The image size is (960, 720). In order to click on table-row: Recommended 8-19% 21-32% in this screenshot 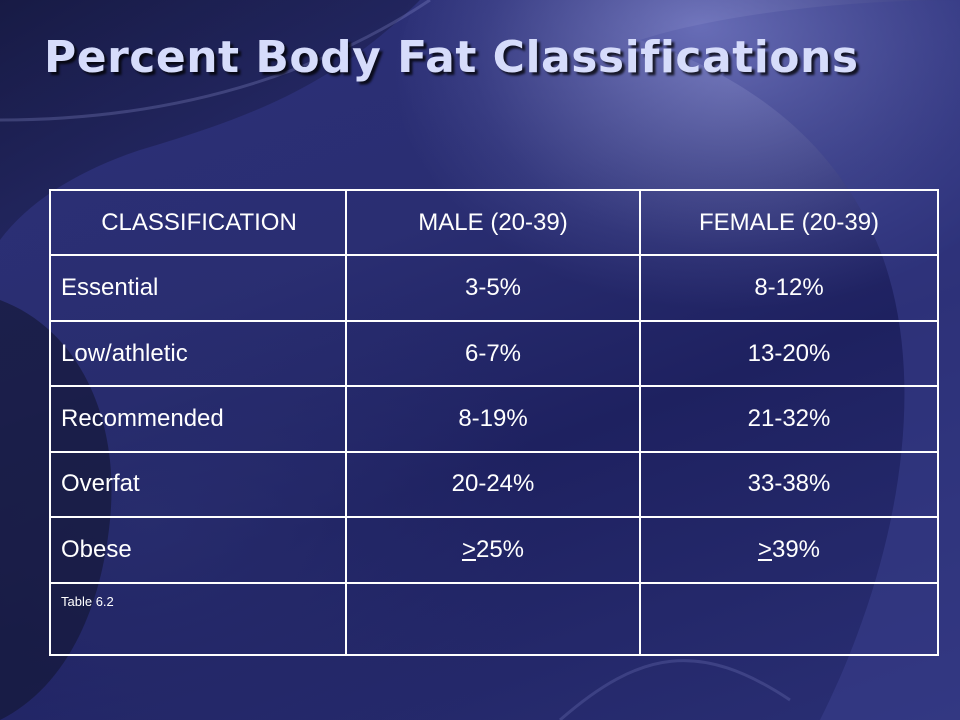, I will do `click(494, 419)`.